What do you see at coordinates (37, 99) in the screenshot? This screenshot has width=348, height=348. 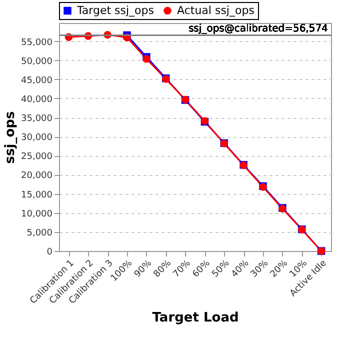 I see `y-tick-label: 40,000` at bounding box center [37, 99].